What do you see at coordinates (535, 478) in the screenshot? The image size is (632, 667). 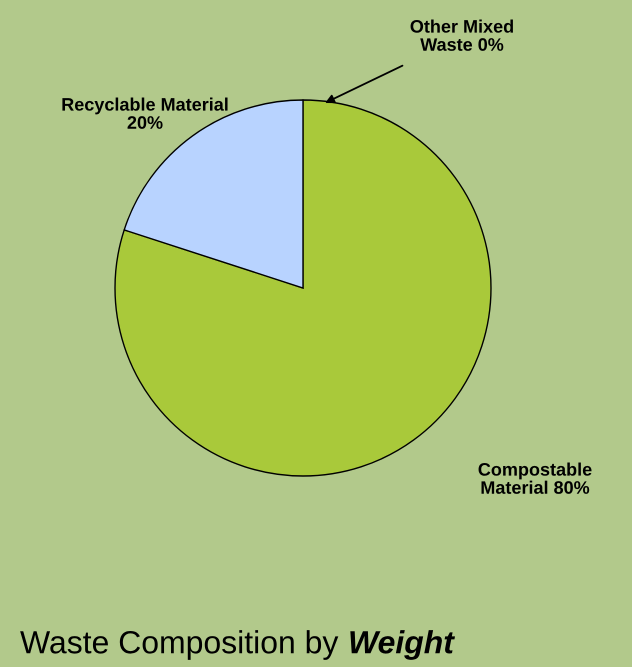 I see `slice-label: Compostable Material 80%` at bounding box center [535, 478].